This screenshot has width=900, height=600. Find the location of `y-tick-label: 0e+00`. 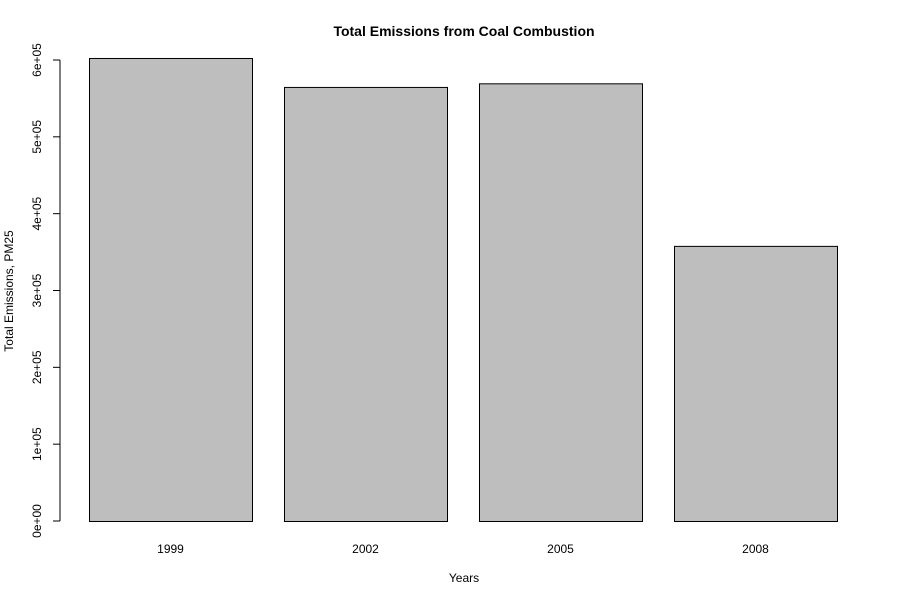

y-tick-label: 0e+00 is located at coordinates (37, 521).